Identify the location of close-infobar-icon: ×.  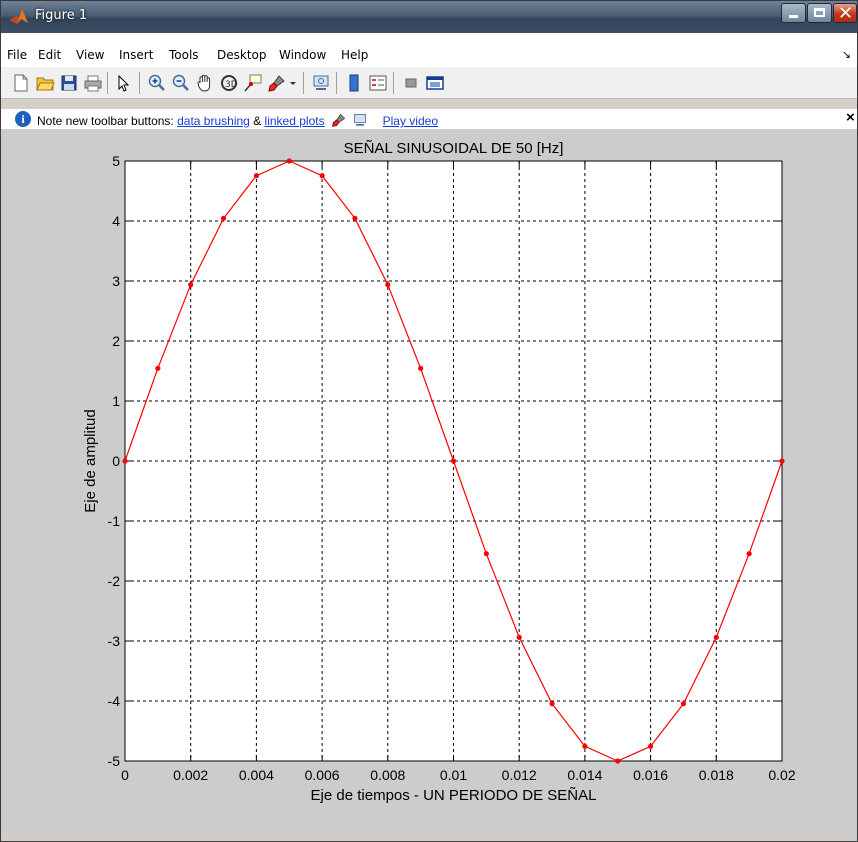
(850, 117).